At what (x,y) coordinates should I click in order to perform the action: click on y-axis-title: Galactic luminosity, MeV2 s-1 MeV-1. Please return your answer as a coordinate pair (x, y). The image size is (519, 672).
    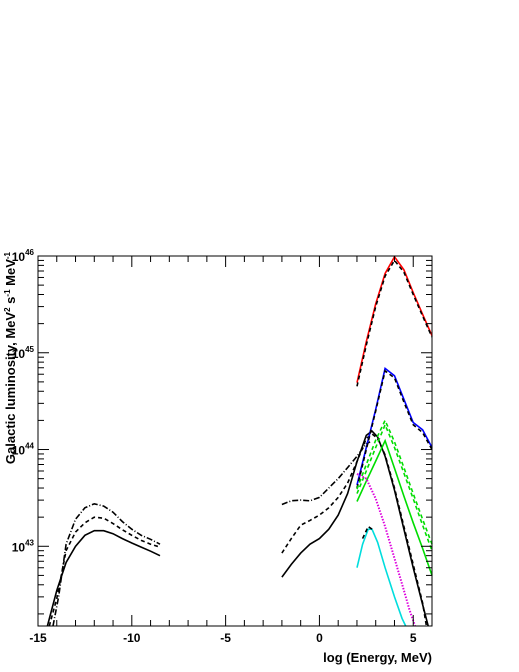
    Looking at the image, I should click on (10, 357).